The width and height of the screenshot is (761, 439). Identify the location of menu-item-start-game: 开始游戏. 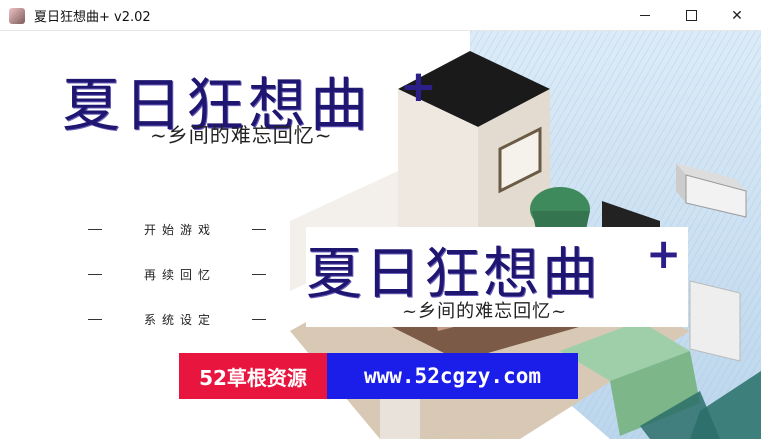
(177, 229).